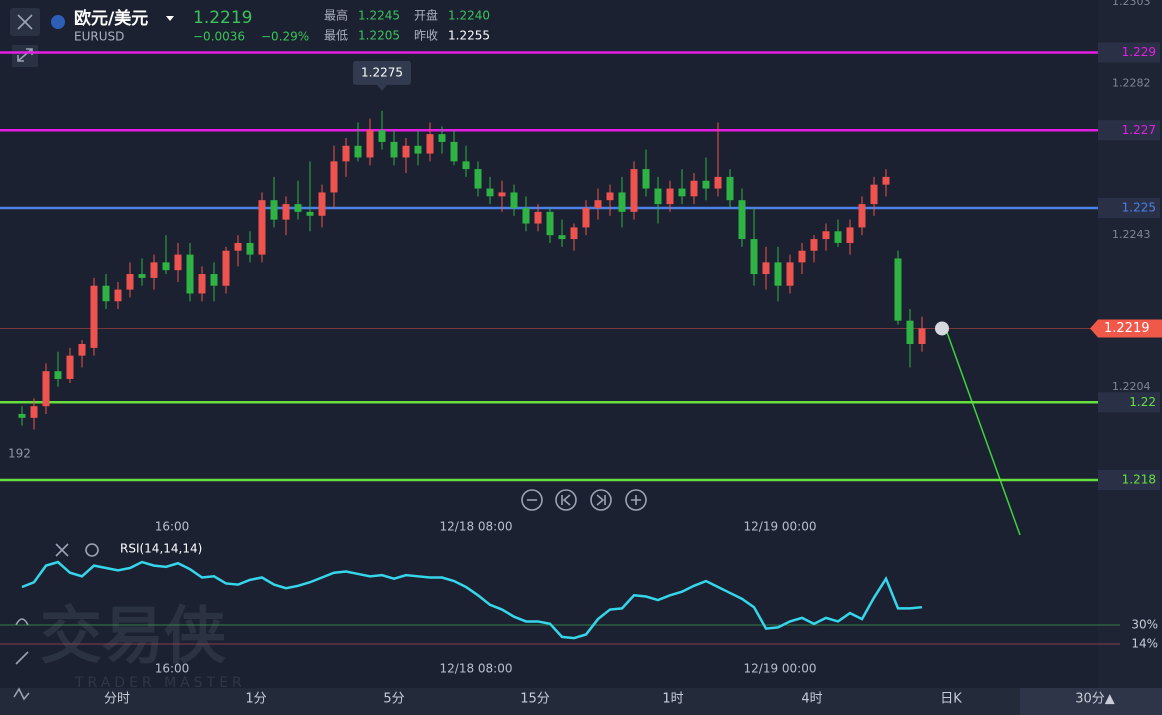 This screenshot has height=715, width=1162. What do you see at coordinates (393, 699) in the screenshot?
I see `timeframe-tab: 5分` at bounding box center [393, 699].